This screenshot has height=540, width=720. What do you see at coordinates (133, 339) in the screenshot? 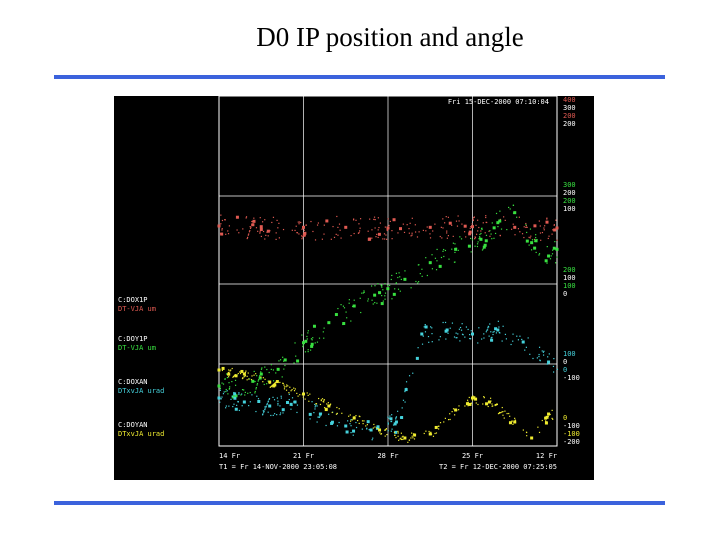
I see `legend-series-name: C:DOY1P` at bounding box center [133, 339].